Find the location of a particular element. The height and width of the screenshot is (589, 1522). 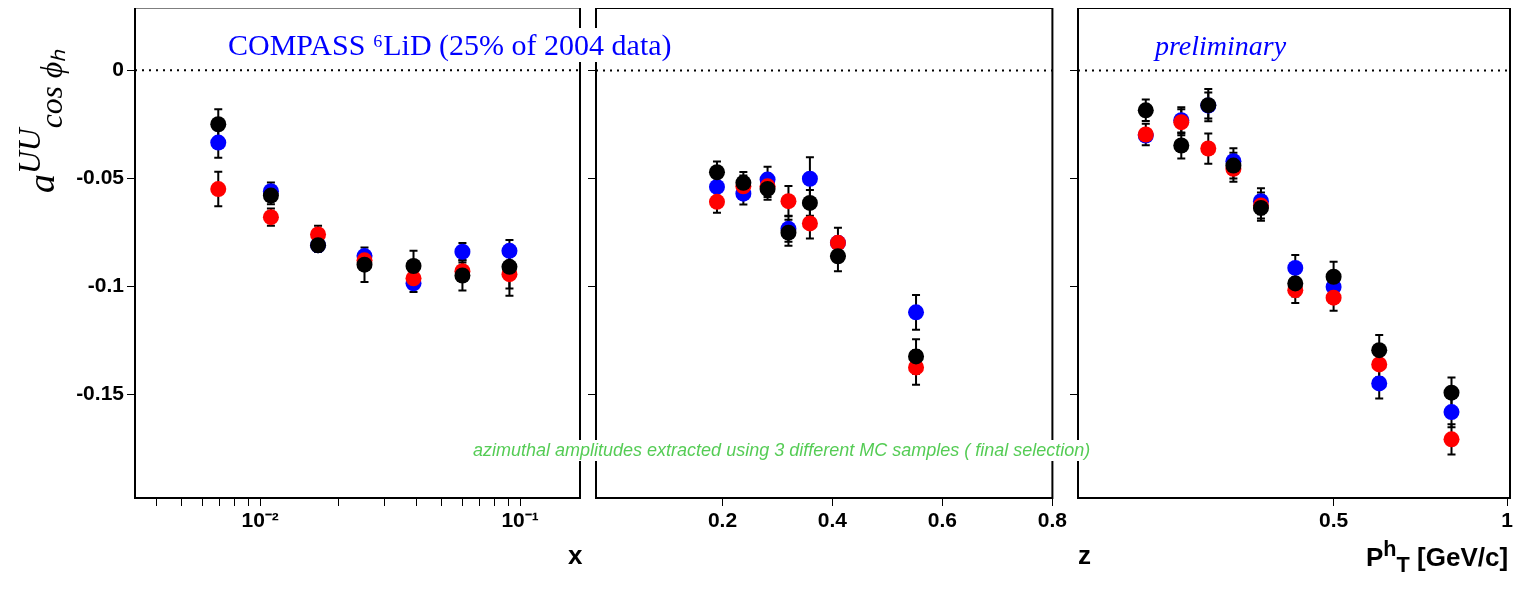

y-tick-label: -0.1 is located at coordinates (106, 285).